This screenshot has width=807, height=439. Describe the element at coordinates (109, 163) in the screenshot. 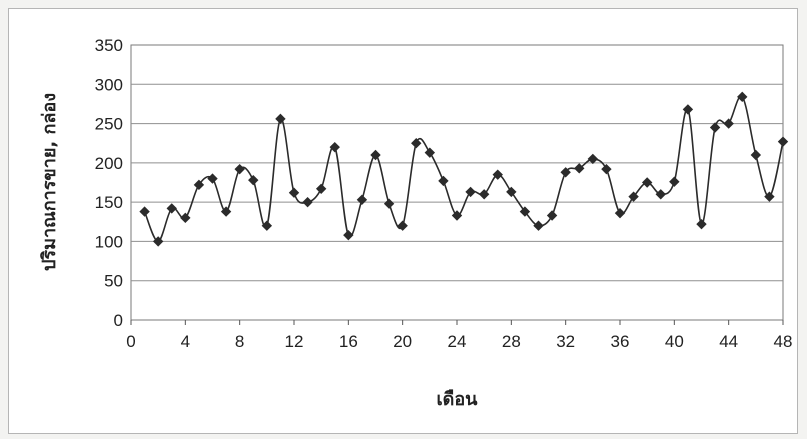

I see `y-tick-label: 200` at that location.